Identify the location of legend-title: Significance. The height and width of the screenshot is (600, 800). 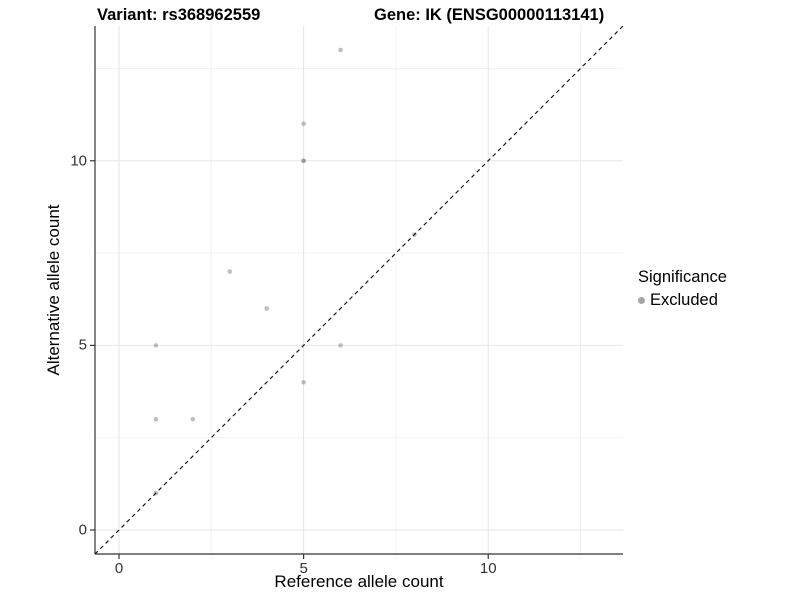
(682, 277).